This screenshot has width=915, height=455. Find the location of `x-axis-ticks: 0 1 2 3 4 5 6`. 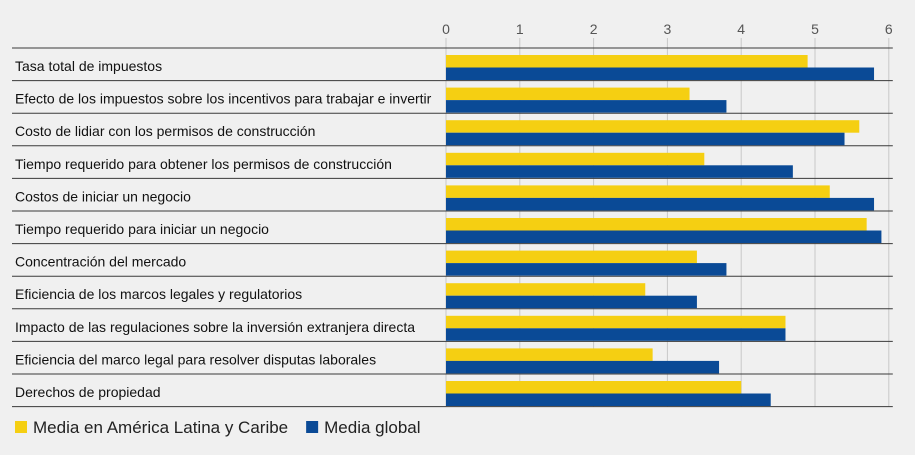

x-axis-ticks: 0 1 2 3 4 5 6 is located at coordinates (667, 29).